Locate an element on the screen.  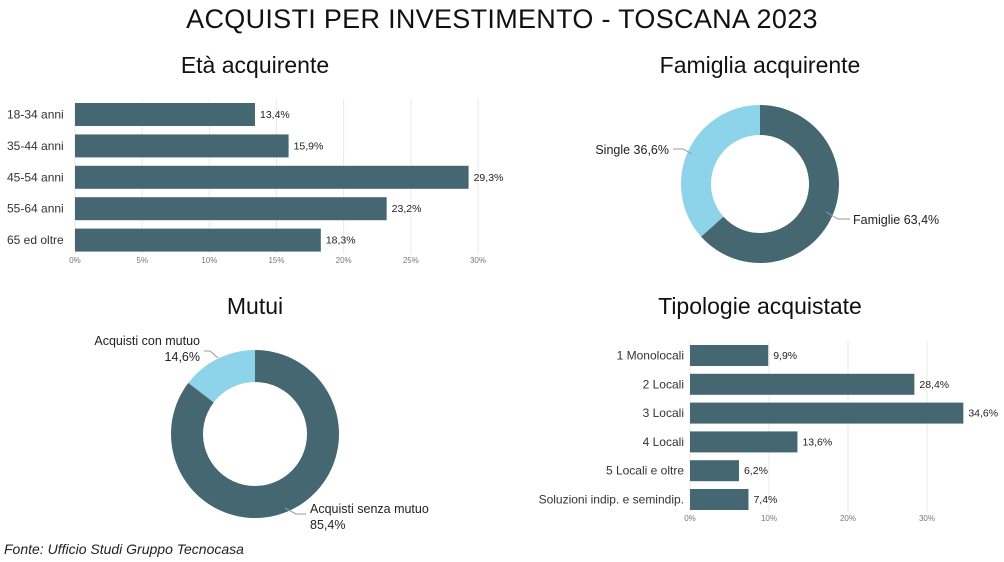
tipologie-tick-label: 0% is located at coordinates (690, 518).